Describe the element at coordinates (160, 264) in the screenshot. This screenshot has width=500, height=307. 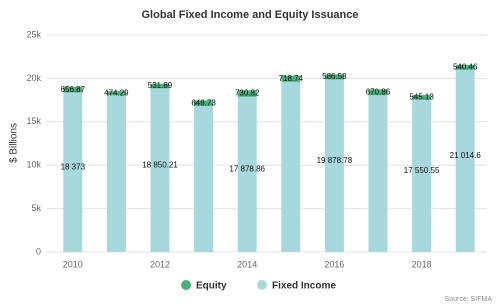
I see `x-tick-label: 2012` at that location.